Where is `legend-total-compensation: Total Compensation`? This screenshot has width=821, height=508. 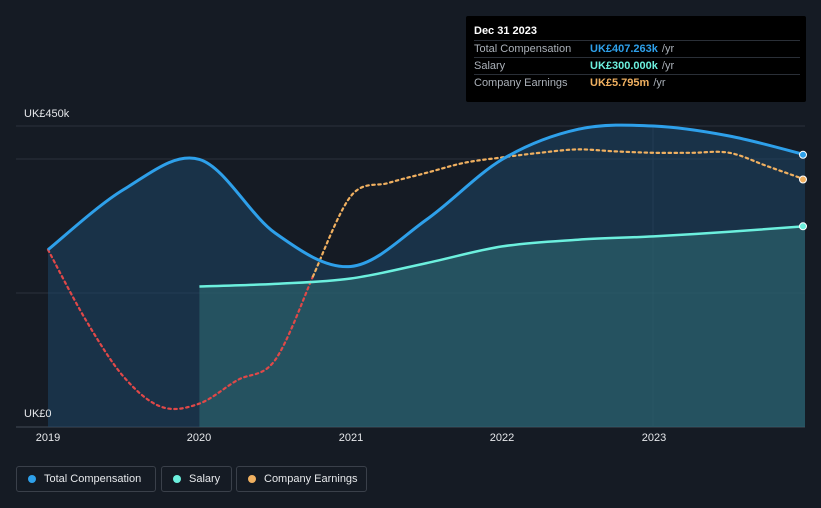 legend-total-compensation: Total Compensation is located at coordinates (86, 479).